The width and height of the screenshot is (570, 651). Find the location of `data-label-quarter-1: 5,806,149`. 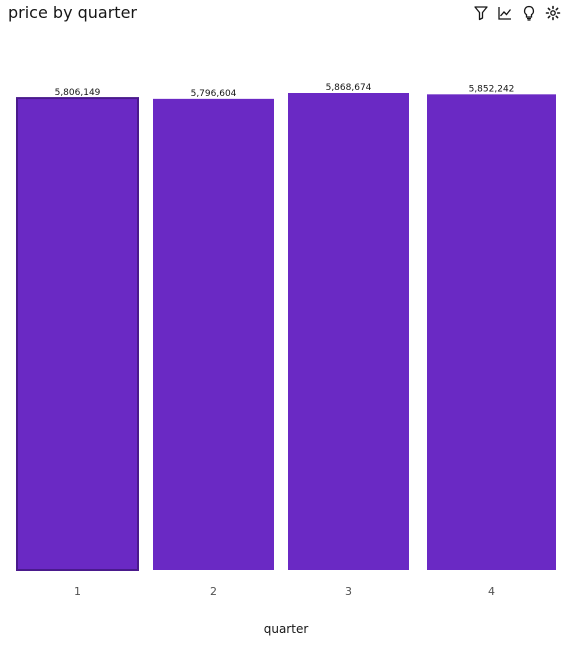

data-label-quarter-1: 5,806,149 is located at coordinates (78, 93).